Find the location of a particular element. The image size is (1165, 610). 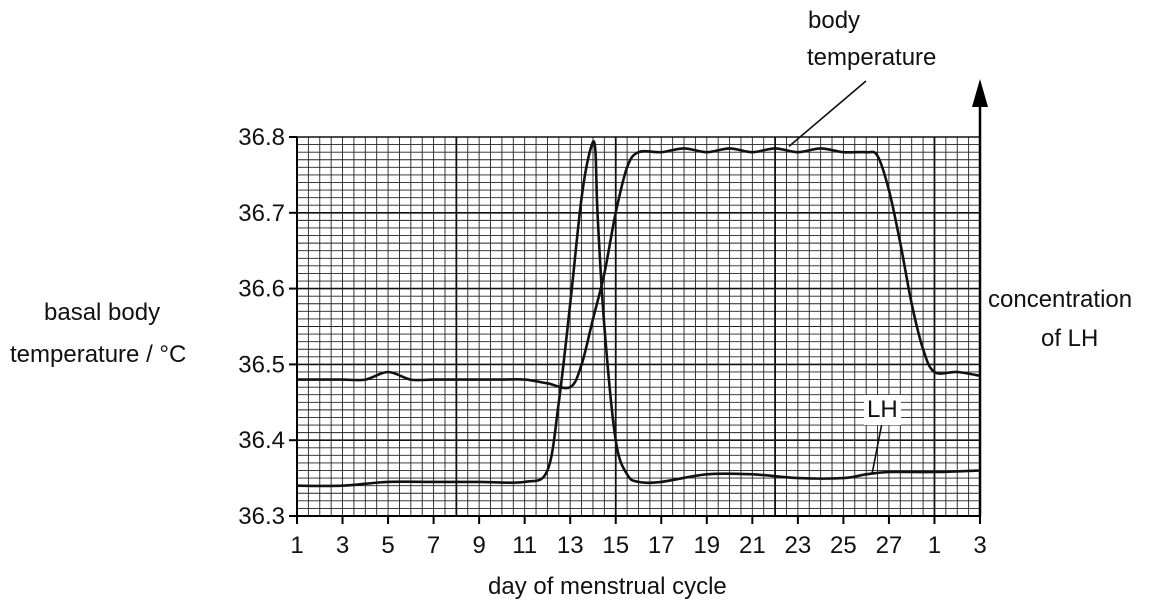

x-tick-label: 19 is located at coordinates (706, 545).